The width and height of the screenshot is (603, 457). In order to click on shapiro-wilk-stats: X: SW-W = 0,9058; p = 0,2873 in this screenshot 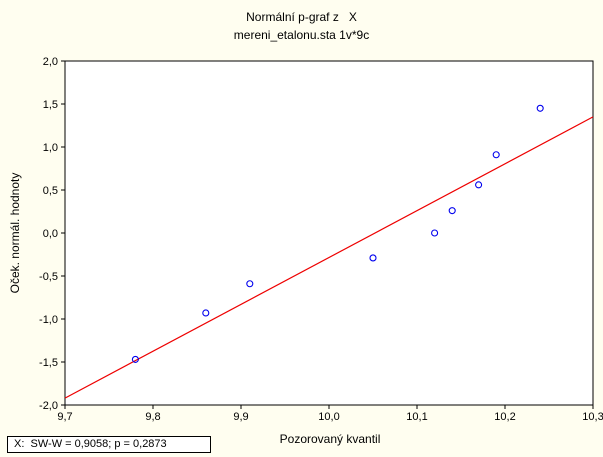, I will do `click(109, 444)`.